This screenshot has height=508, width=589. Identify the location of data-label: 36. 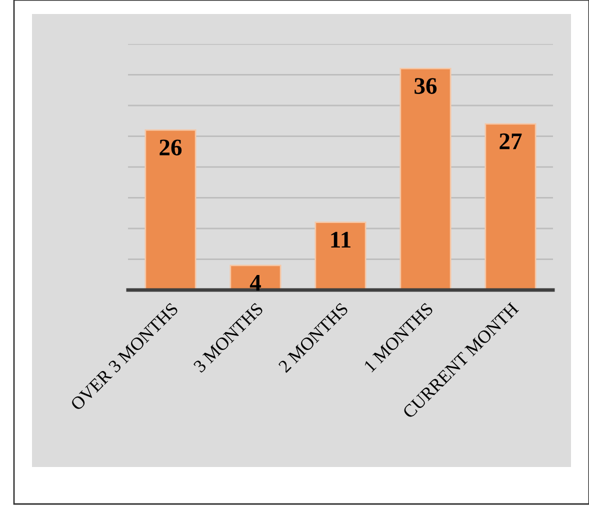
(425, 86).